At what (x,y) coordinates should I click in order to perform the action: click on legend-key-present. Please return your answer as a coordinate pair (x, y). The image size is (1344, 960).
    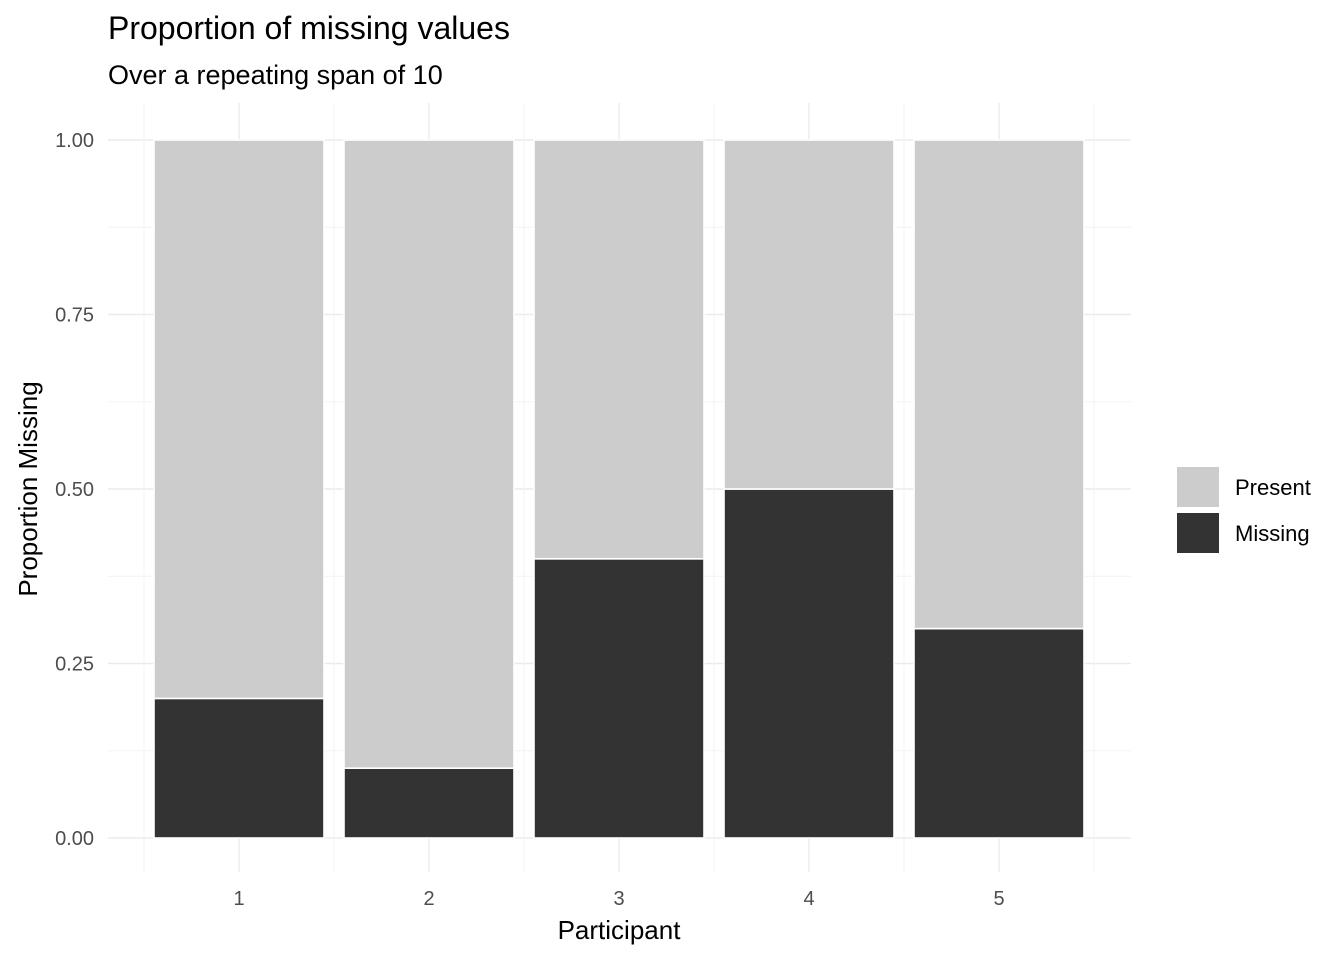
    Looking at the image, I should click on (1198, 487).